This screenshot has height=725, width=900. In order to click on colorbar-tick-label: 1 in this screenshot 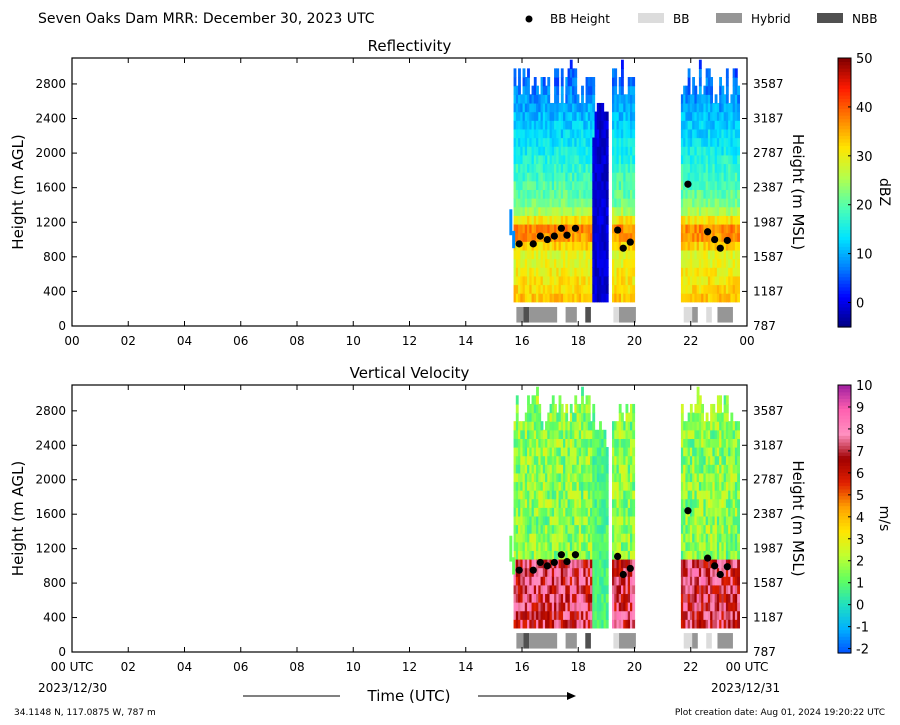, I will do `click(860, 584)`.